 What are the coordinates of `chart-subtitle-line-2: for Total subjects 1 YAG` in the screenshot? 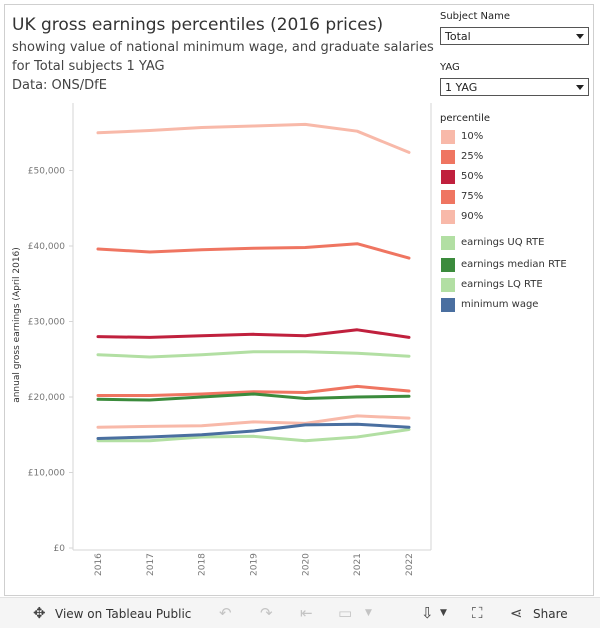 It's located at (88, 66).